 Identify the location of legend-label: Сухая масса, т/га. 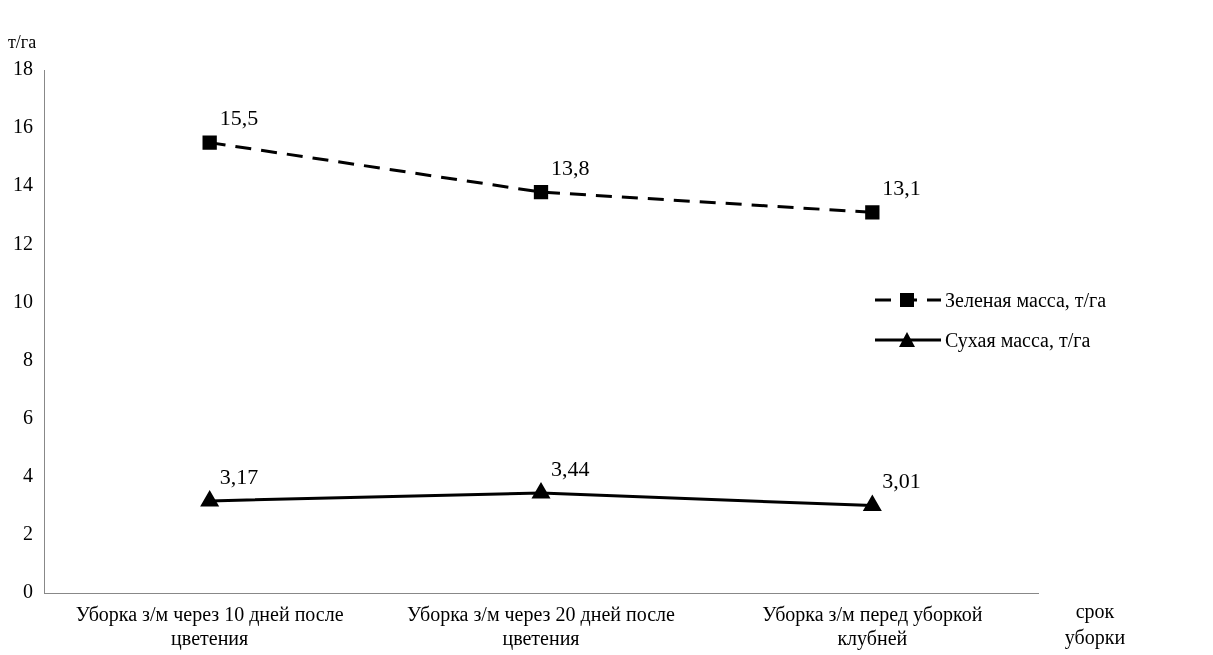
(1018, 340).